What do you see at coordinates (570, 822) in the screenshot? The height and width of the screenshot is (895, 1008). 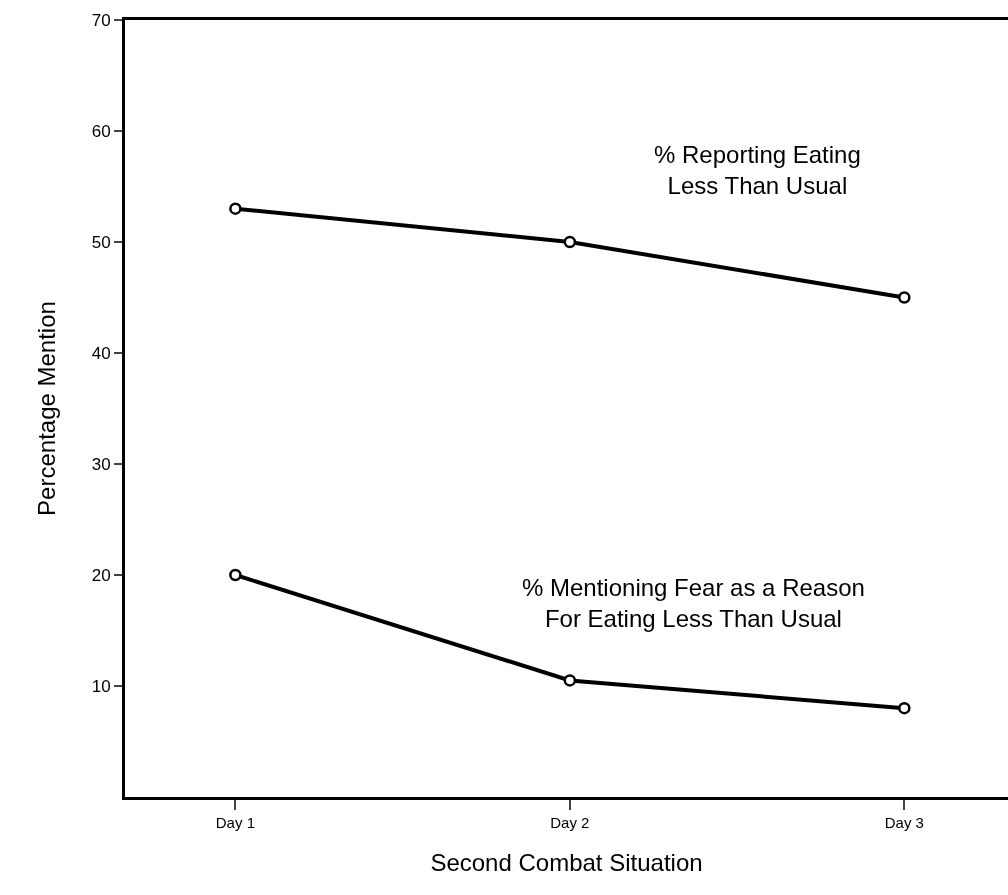 I see `x-tick-label: Day 2` at bounding box center [570, 822].